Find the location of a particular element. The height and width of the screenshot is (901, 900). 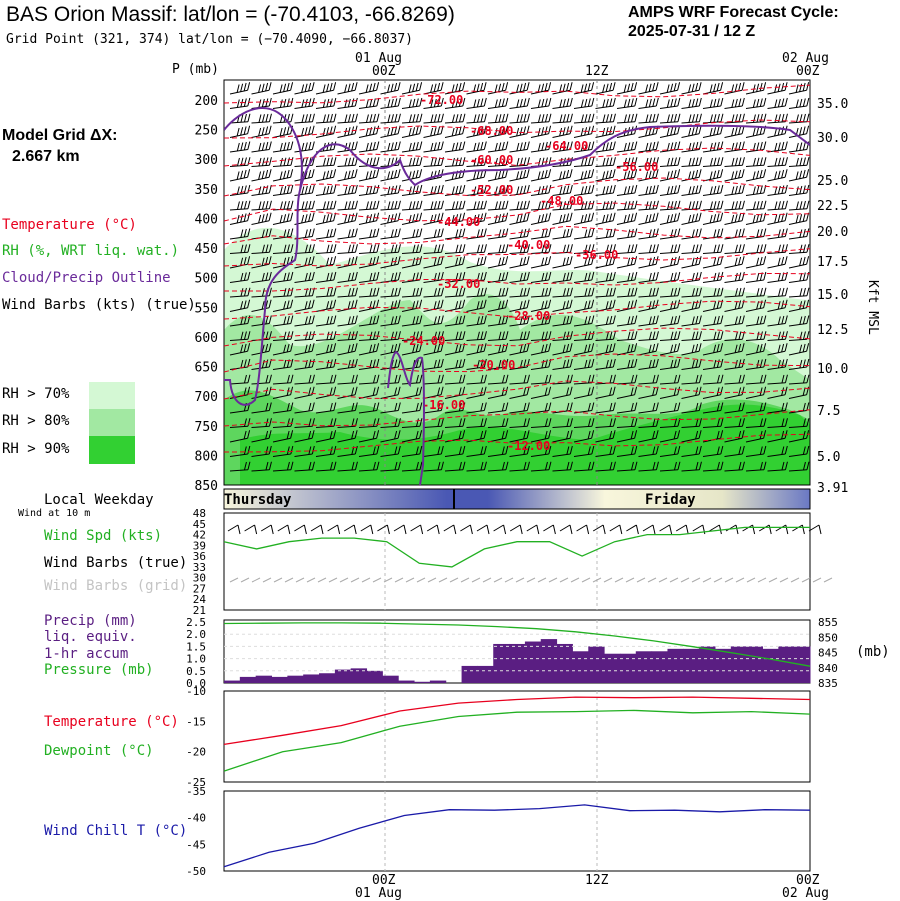

surface-barb-flag is located at coordinates (737, 529).